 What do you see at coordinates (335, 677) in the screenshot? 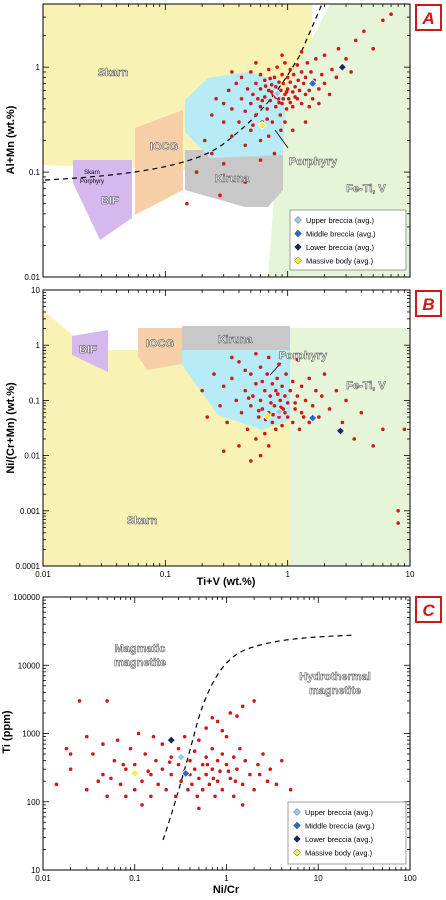
I see `hydrothermal-label-1-c: Hydrothermal` at bounding box center [335, 677].